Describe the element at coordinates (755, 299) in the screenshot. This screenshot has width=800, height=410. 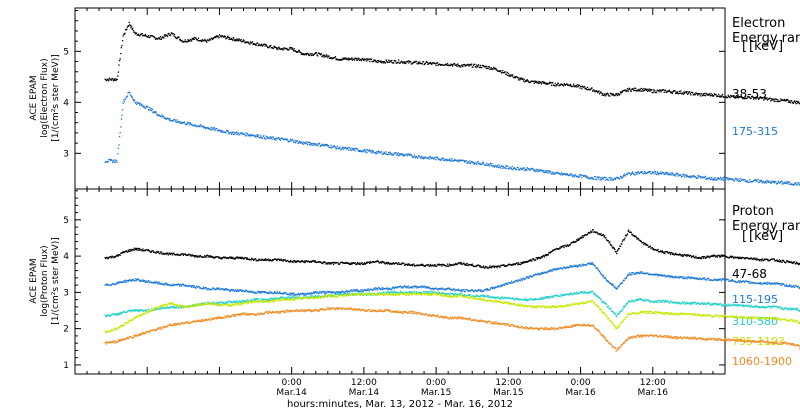
I see `proton-legend-115-195: 115-195` at that location.